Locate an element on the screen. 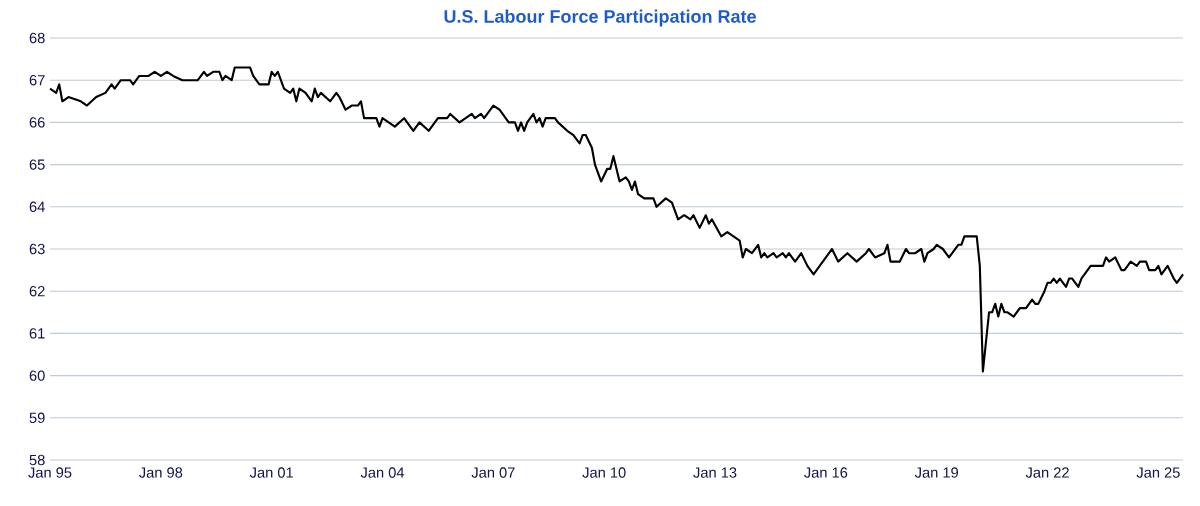 This screenshot has width=1200, height=506. x-tick-label: Jan 22 is located at coordinates (1047, 472).